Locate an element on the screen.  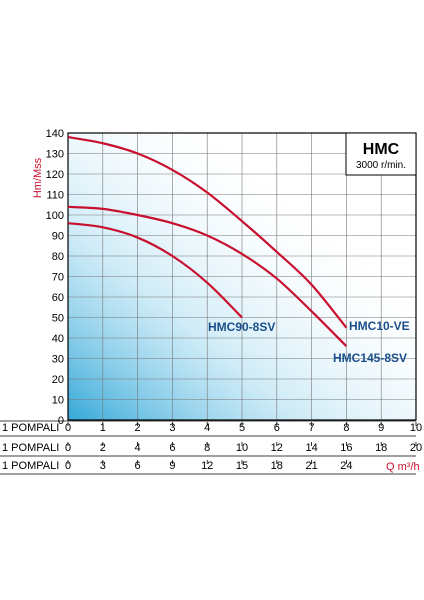
x-tick-label: 21 is located at coordinates (311, 466).